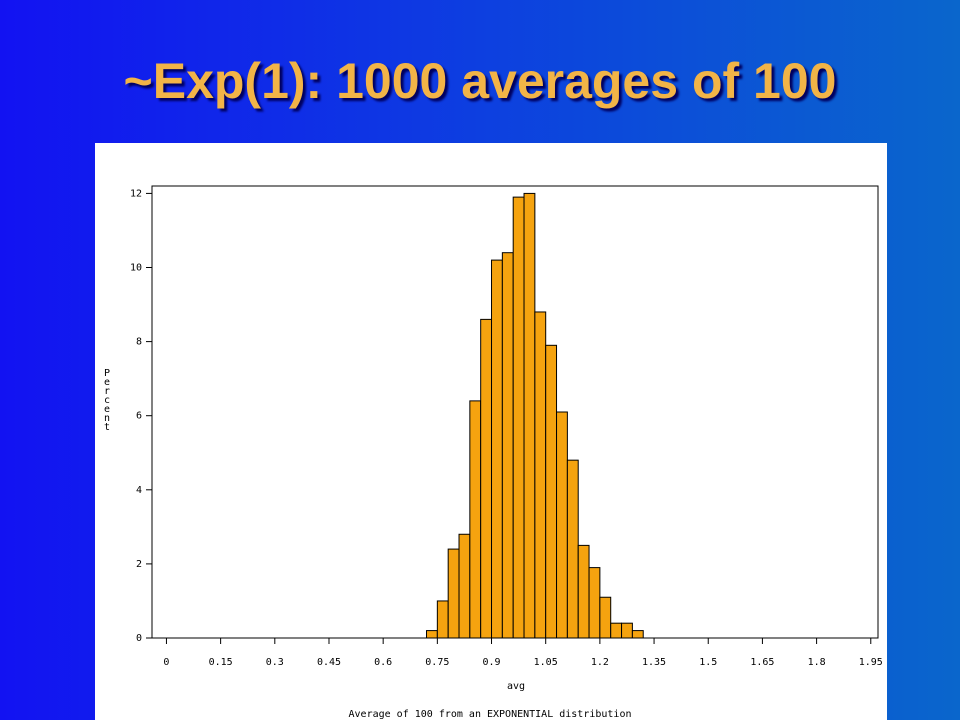  Describe the element at coordinates (166, 662) in the screenshot. I see `x-tick-label: 0` at that location.